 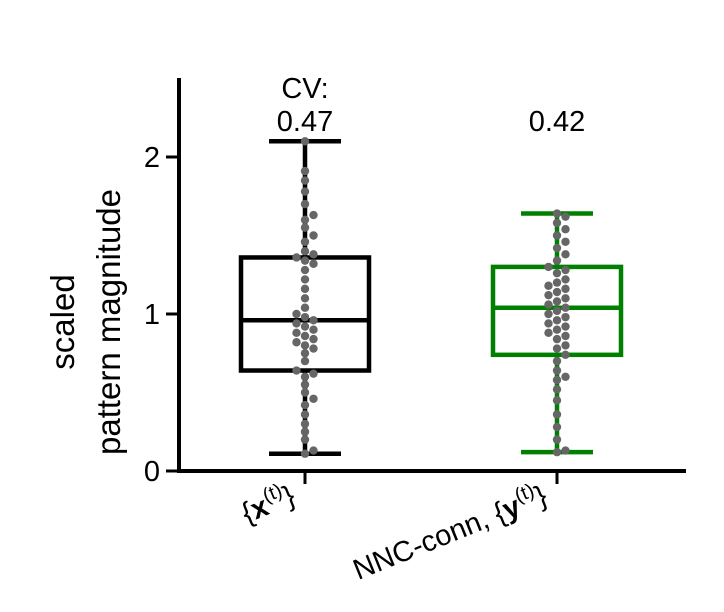 I want to click on y-axis-label-line-1: scaled, so click(x=62, y=321).